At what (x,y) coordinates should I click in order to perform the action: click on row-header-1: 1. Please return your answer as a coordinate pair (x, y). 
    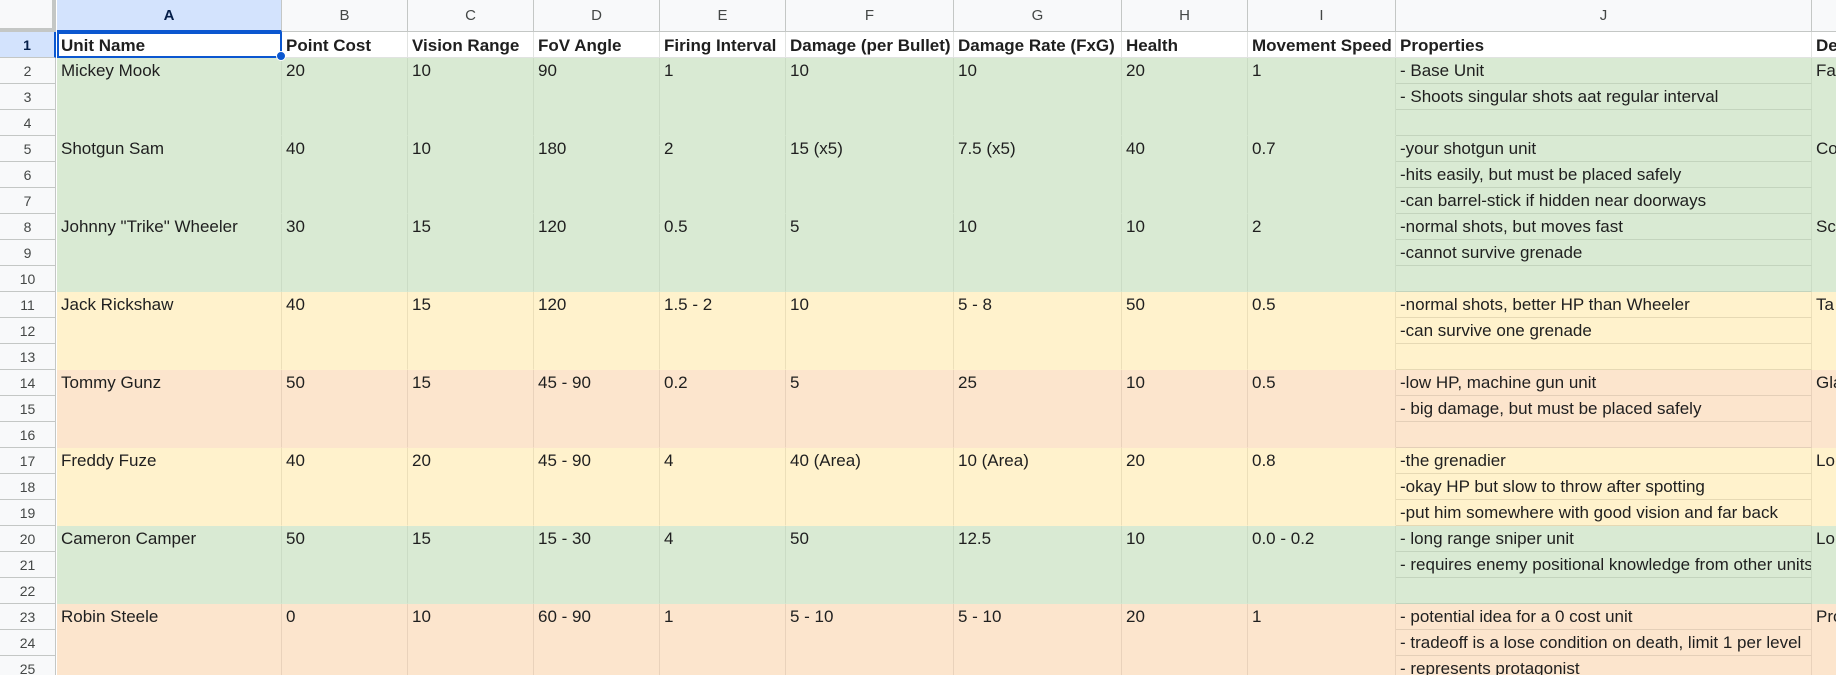
    Looking at the image, I should click on (28, 45).